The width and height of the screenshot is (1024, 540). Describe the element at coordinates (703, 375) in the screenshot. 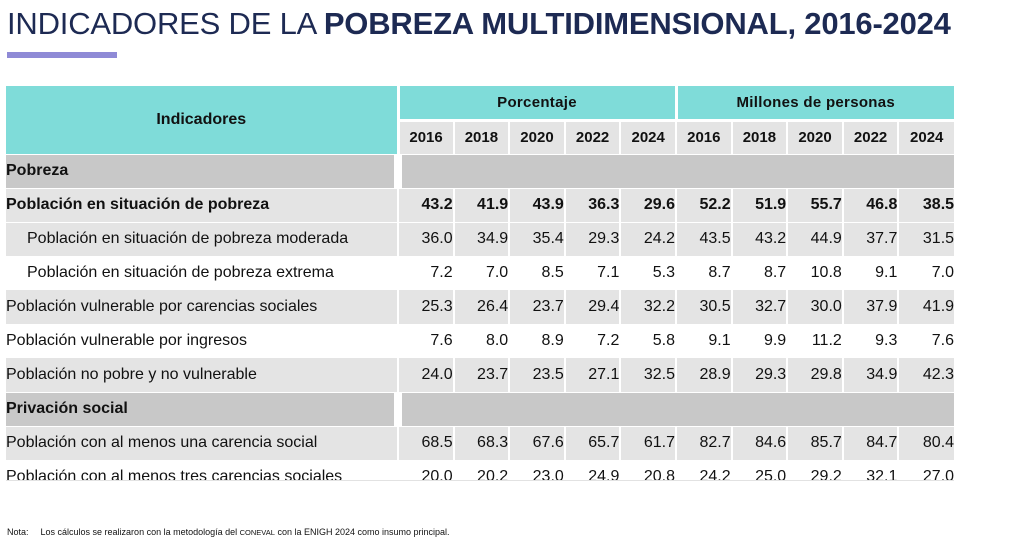

I see `mill-cell: 28.9` at that location.